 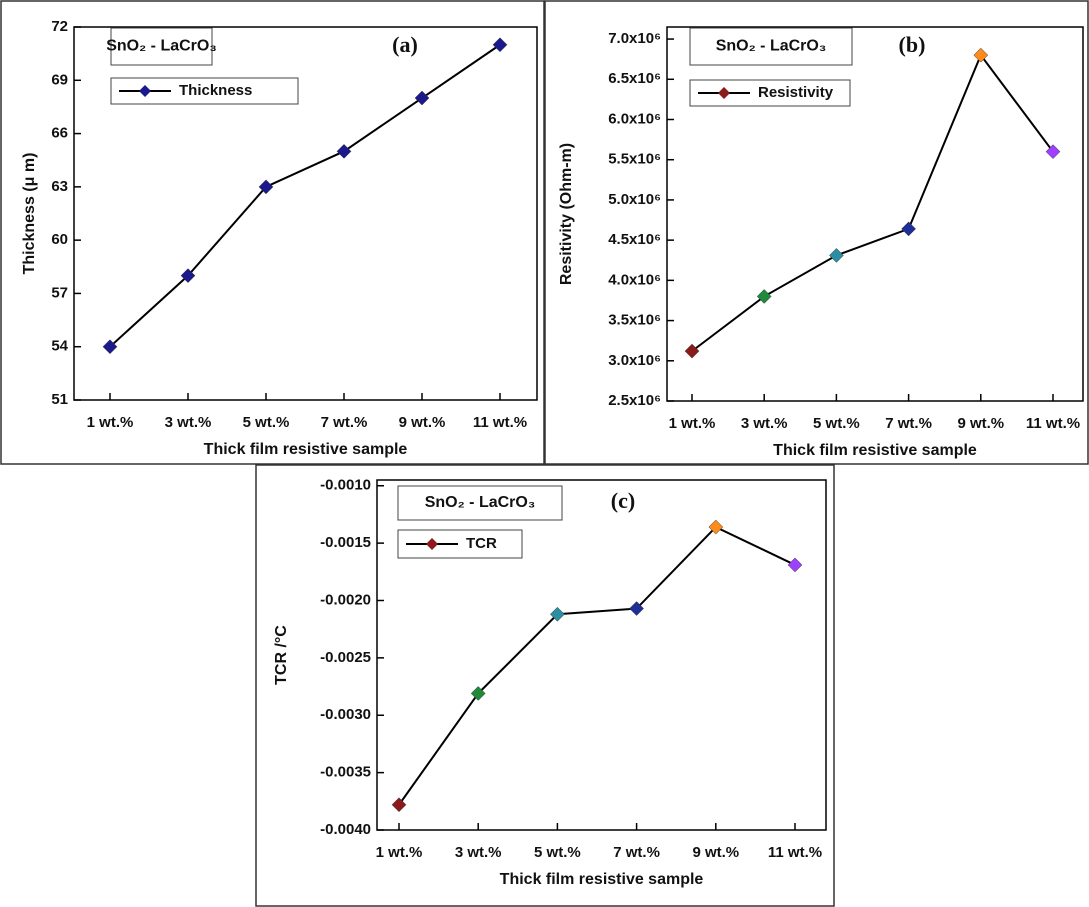 What do you see at coordinates (345, 657) in the screenshot?
I see `y-tick-label: -0.0025` at bounding box center [345, 657].